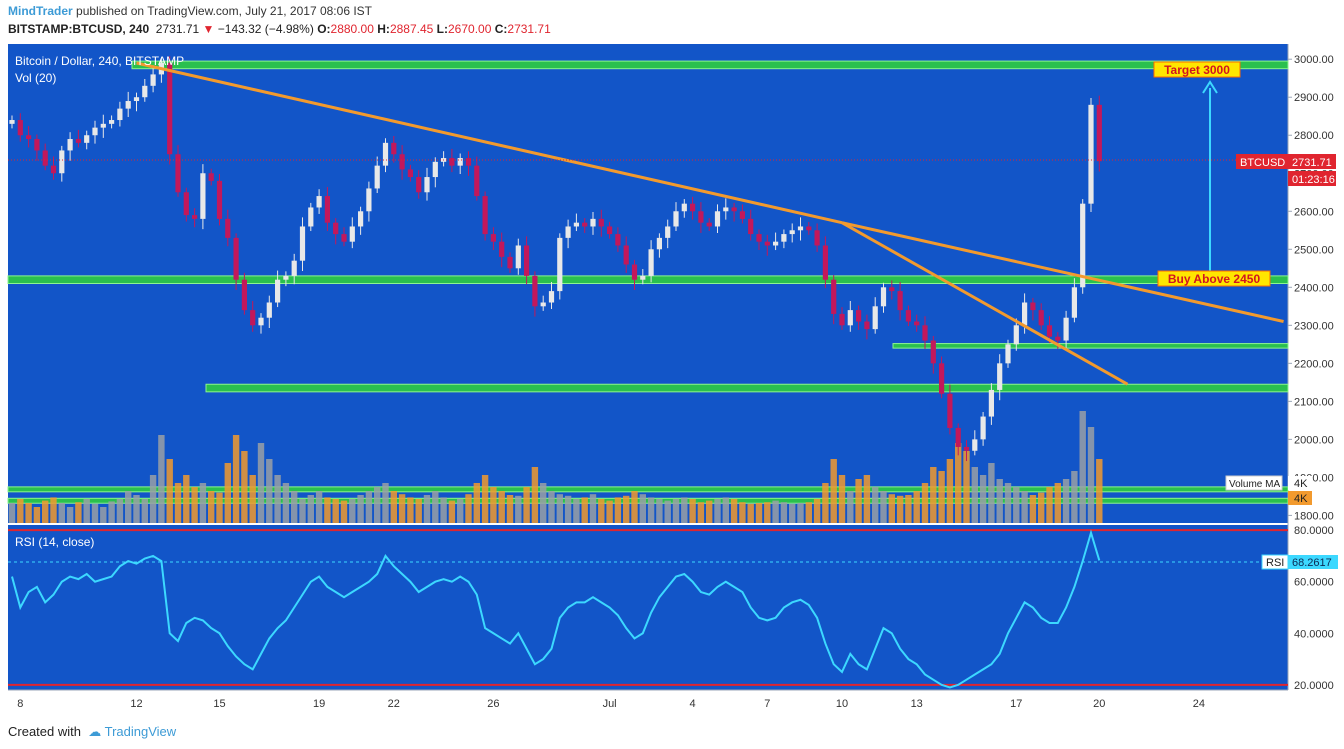  Describe the element at coordinates (1313, 180) in the screenshot. I see `countdown-value: 01:23:16` at that location.